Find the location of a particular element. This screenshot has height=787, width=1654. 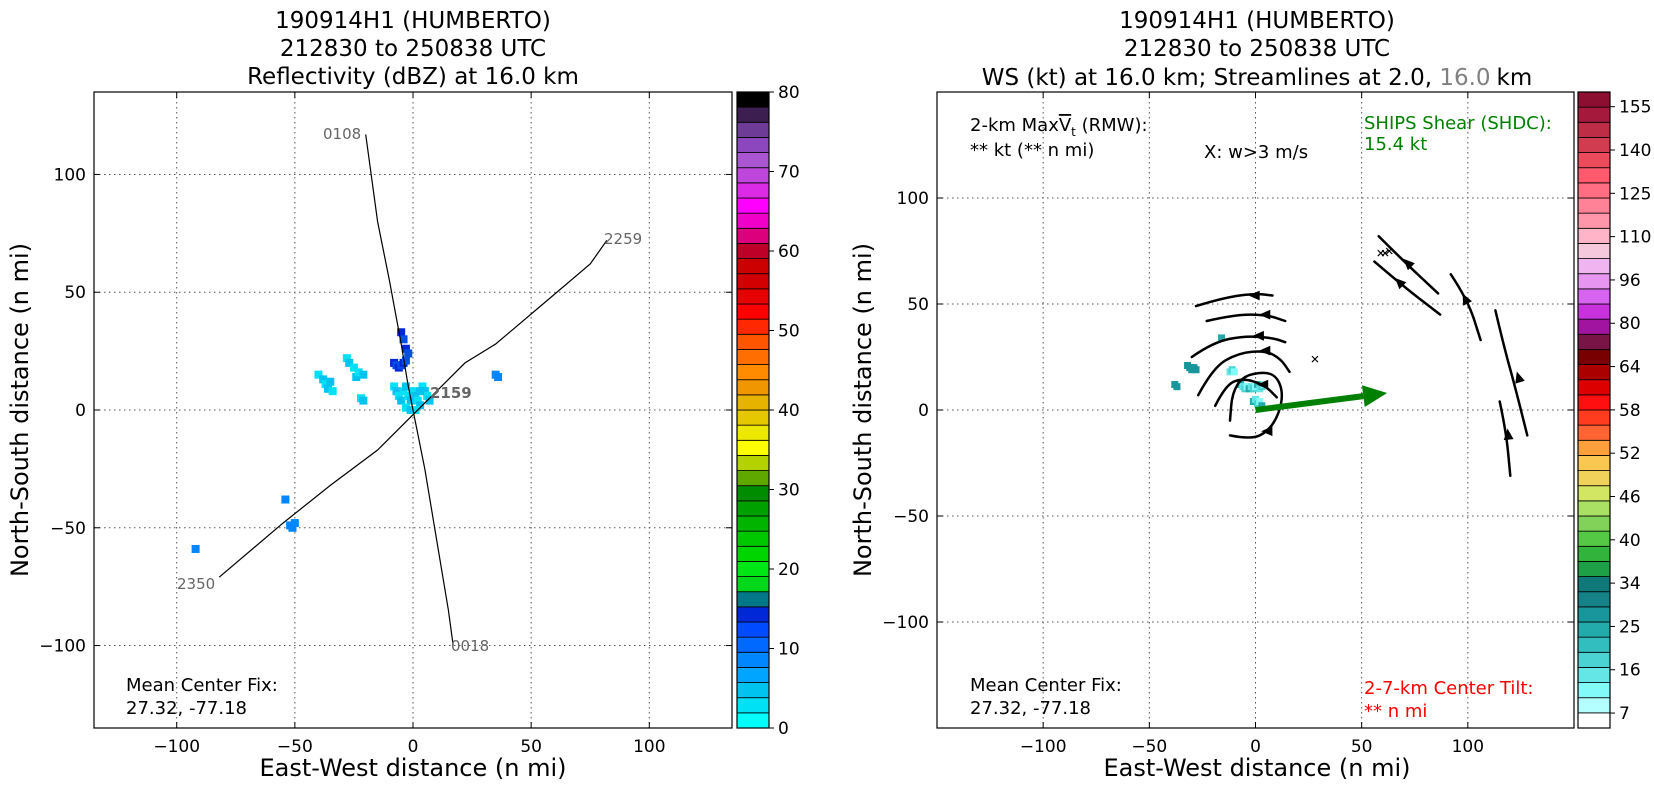

y-tick-label: −50 is located at coordinates (68, 529).